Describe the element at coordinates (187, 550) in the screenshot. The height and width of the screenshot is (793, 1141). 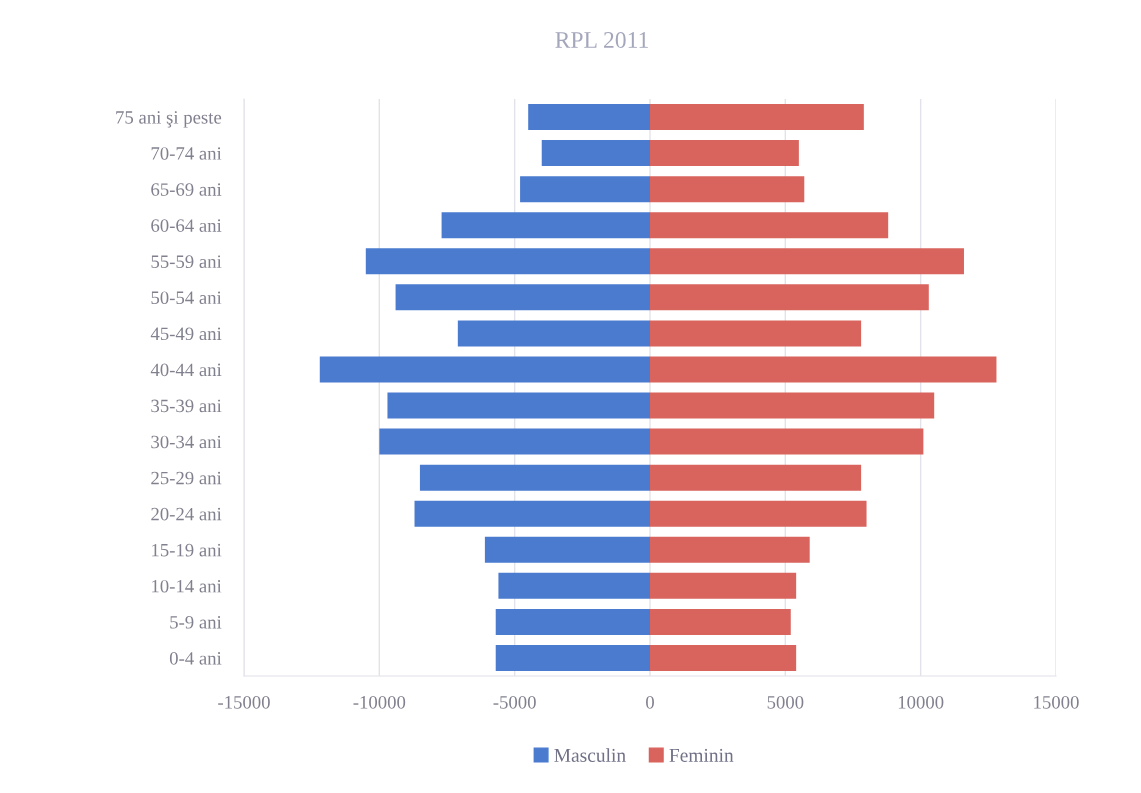
I see `y-tick-label: 15-19 ani` at that location.